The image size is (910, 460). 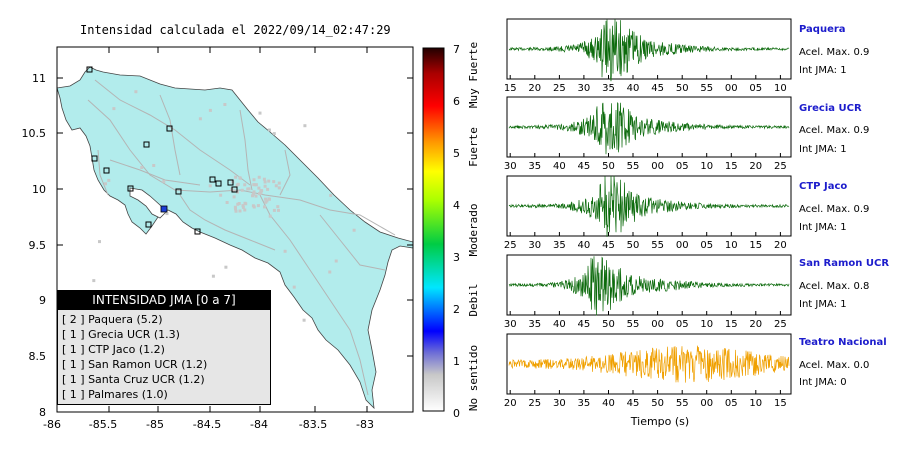 What do you see at coordinates (822, 29) in the screenshot?
I see `trace-station-name: Paquera` at bounding box center [822, 29].